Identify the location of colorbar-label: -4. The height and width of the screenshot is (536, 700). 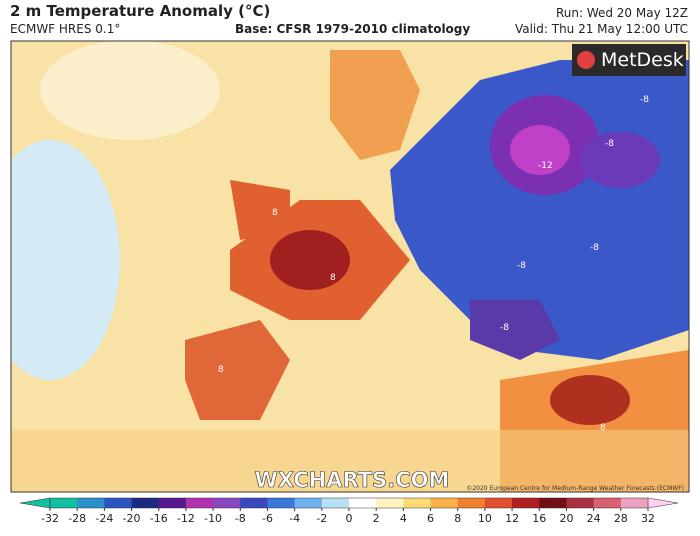
(294, 518).